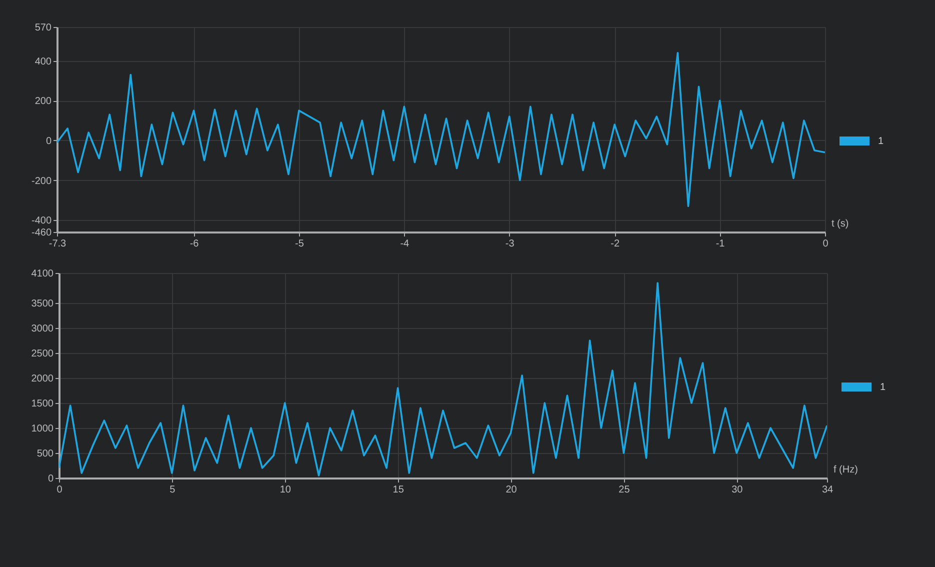 Image resolution: width=935 pixels, height=567 pixels. What do you see at coordinates (42, 274) in the screenshot?
I see `y-tick-label: 4100` at bounding box center [42, 274].